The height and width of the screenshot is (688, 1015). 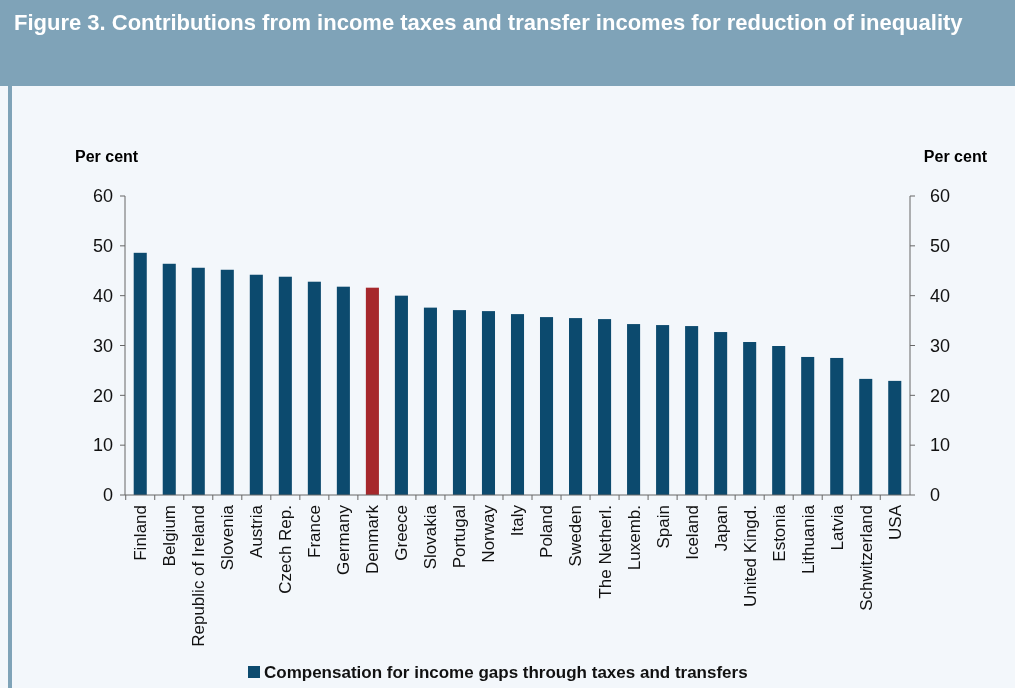 I want to click on y-tick-label: 20, so click(x=102, y=395).